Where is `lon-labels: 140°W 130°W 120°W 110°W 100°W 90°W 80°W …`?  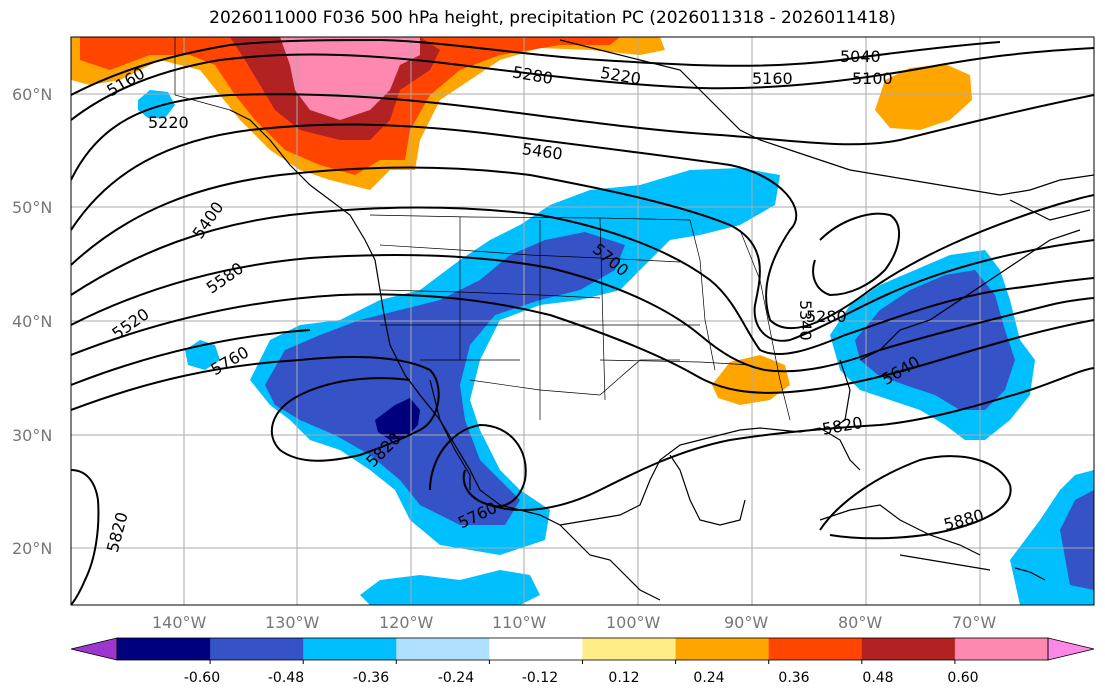 lon-labels: 140°W 130°W 120°W 110°W 100°W 90°W 80°W … is located at coordinates (574, 622).